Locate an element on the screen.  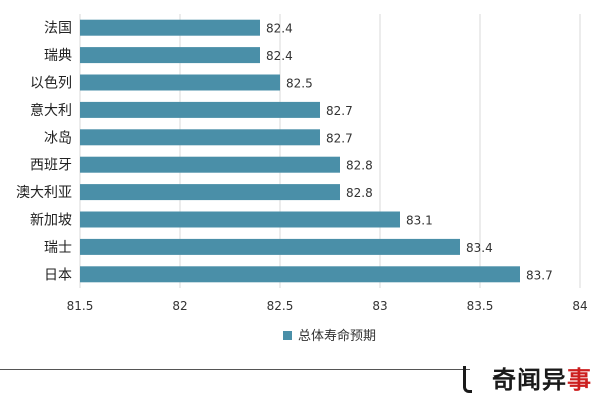
legend-label: 总体寿命预期 is located at coordinates (337, 336).